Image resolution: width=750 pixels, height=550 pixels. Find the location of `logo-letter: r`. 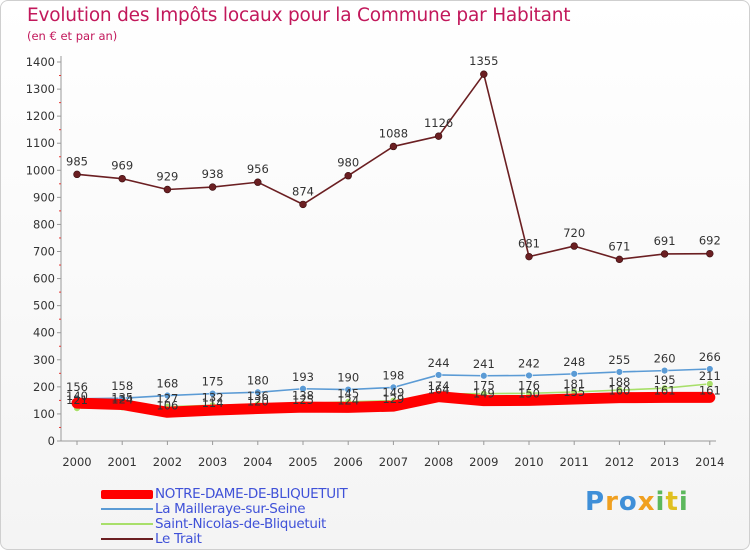

logo-letter: r is located at coordinates (612, 502).